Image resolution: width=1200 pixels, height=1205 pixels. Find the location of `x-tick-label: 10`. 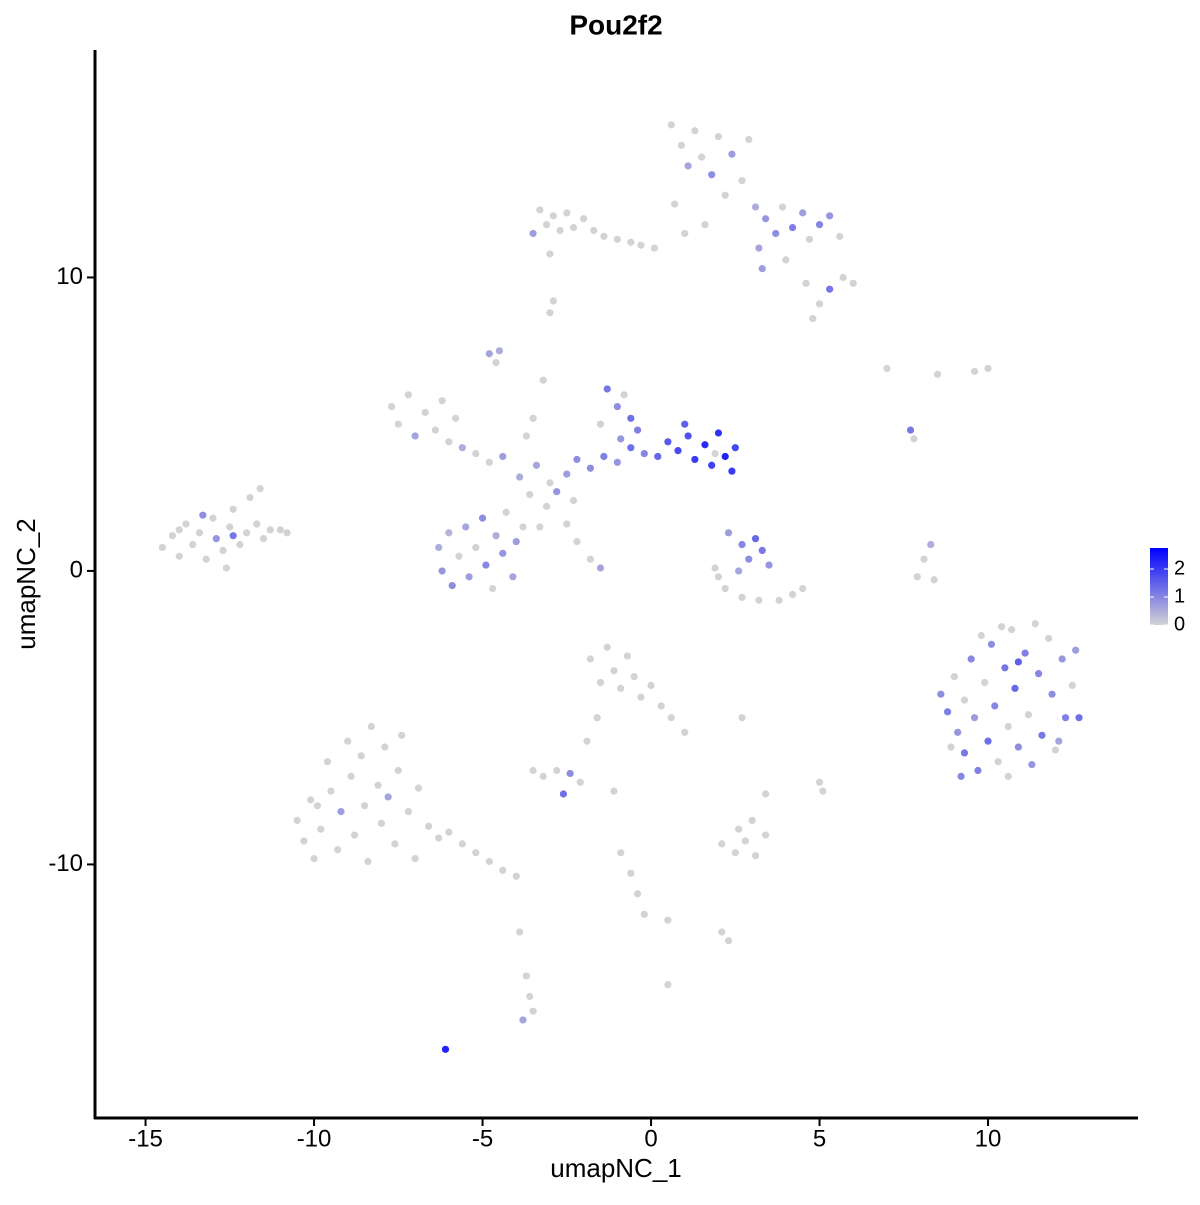

x-tick-label: 10 is located at coordinates (988, 1138).